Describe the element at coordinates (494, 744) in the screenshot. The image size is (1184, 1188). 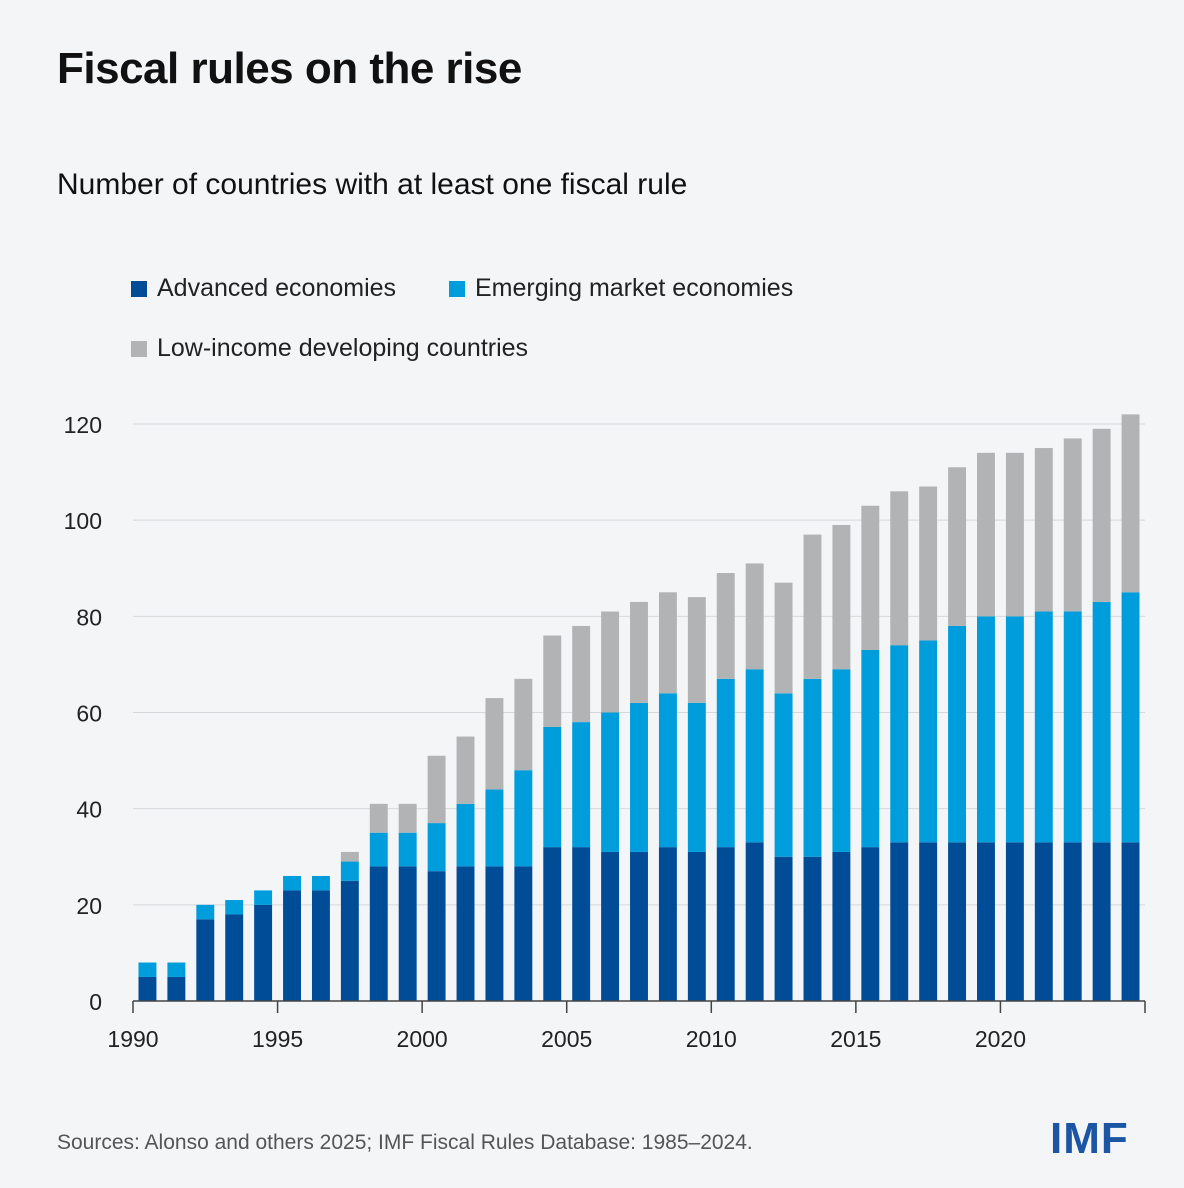
I see `bar-low-income-2002` at that location.